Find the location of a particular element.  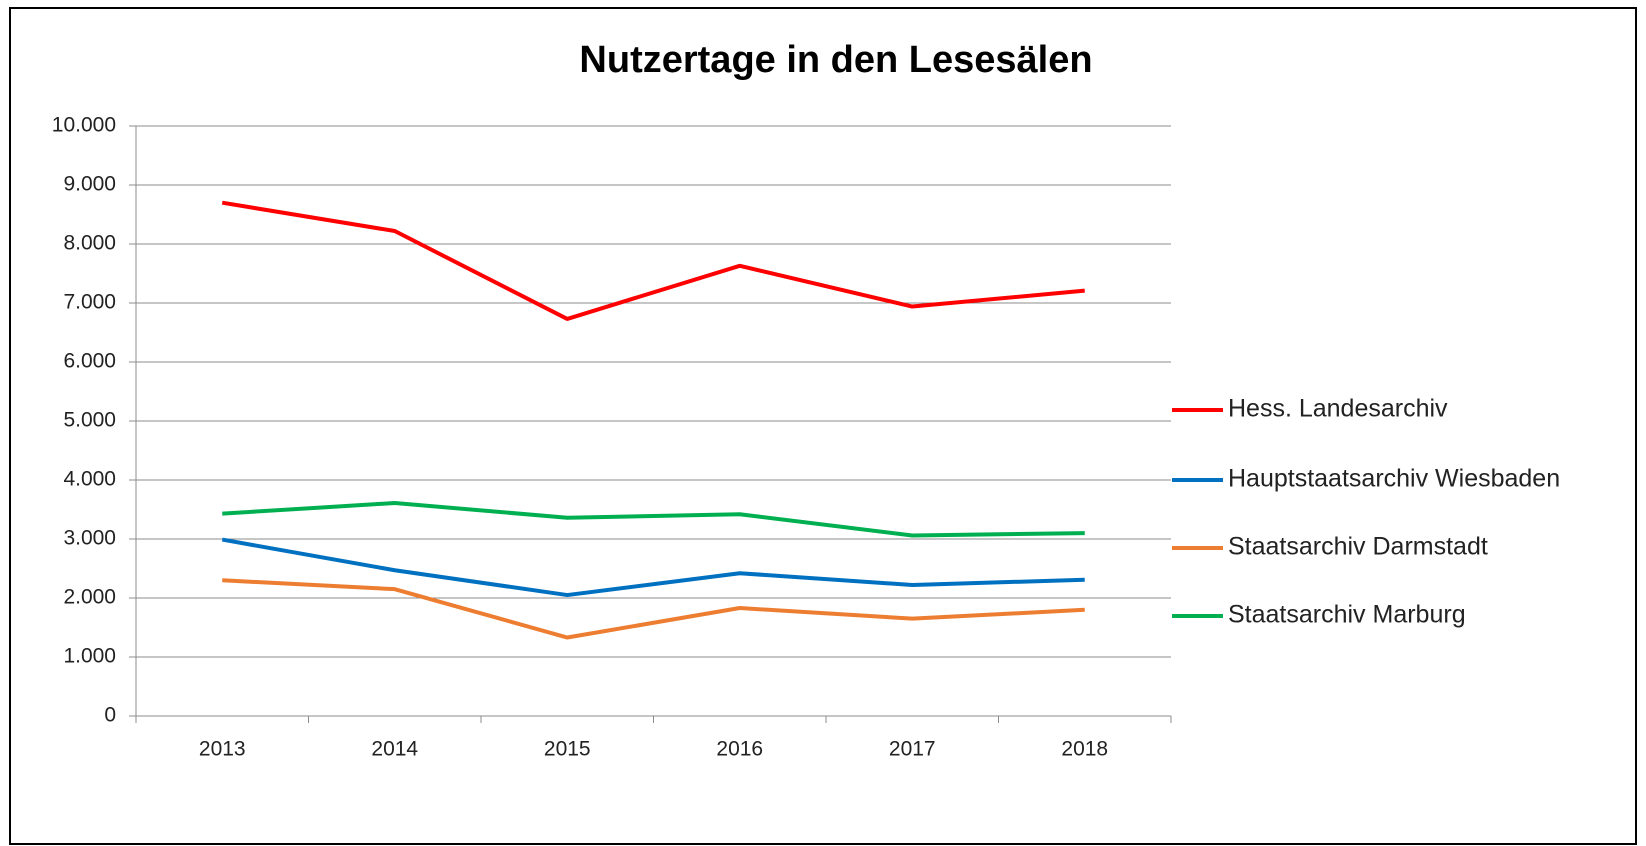

y-tick-label: 3.000 is located at coordinates (89, 538).